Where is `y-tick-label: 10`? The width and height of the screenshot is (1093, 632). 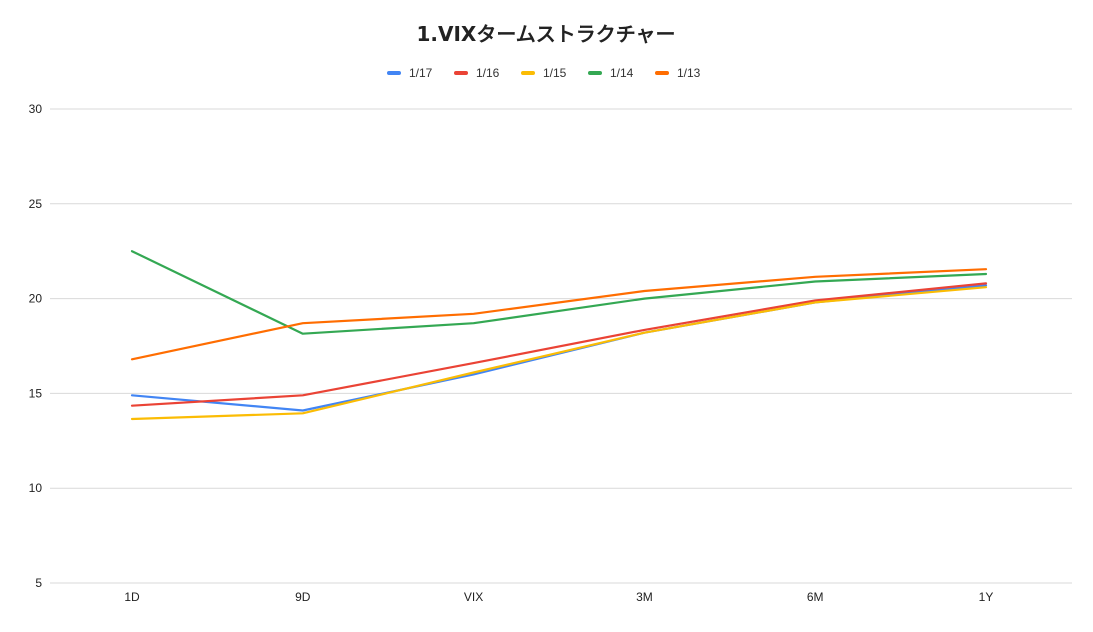
y-tick-label: 10 is located at coordinates (36, 488).